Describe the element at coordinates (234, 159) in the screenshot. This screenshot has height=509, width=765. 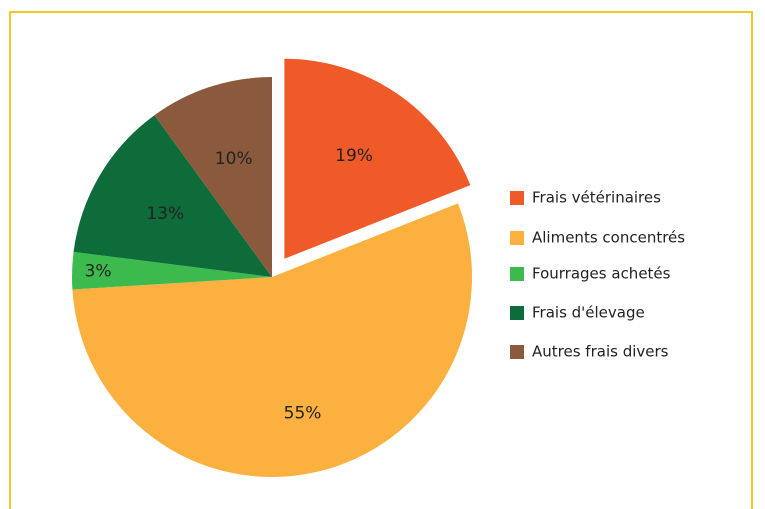
I see `slice-label: 10%` at that location.